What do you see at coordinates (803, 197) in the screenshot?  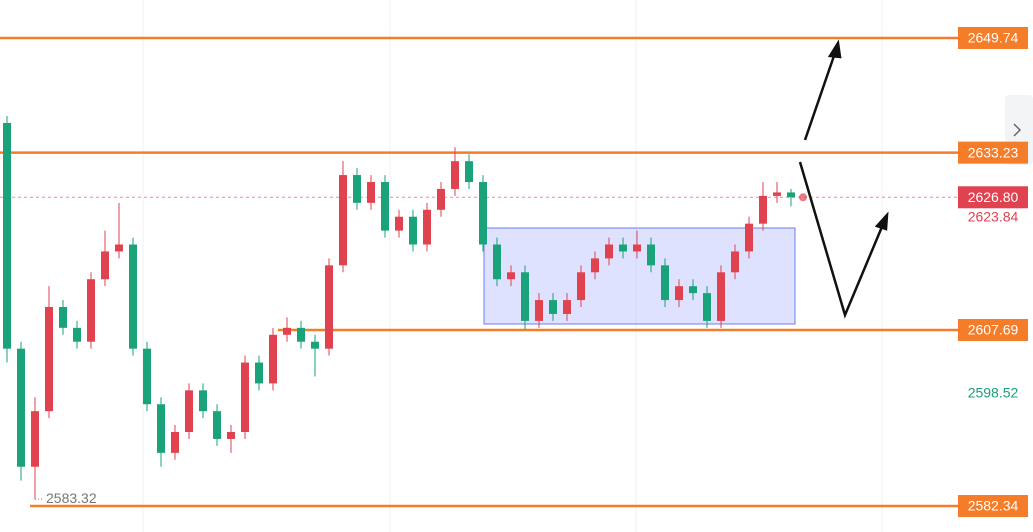 I see `last-price-dot` at bounding box center [803, 197].